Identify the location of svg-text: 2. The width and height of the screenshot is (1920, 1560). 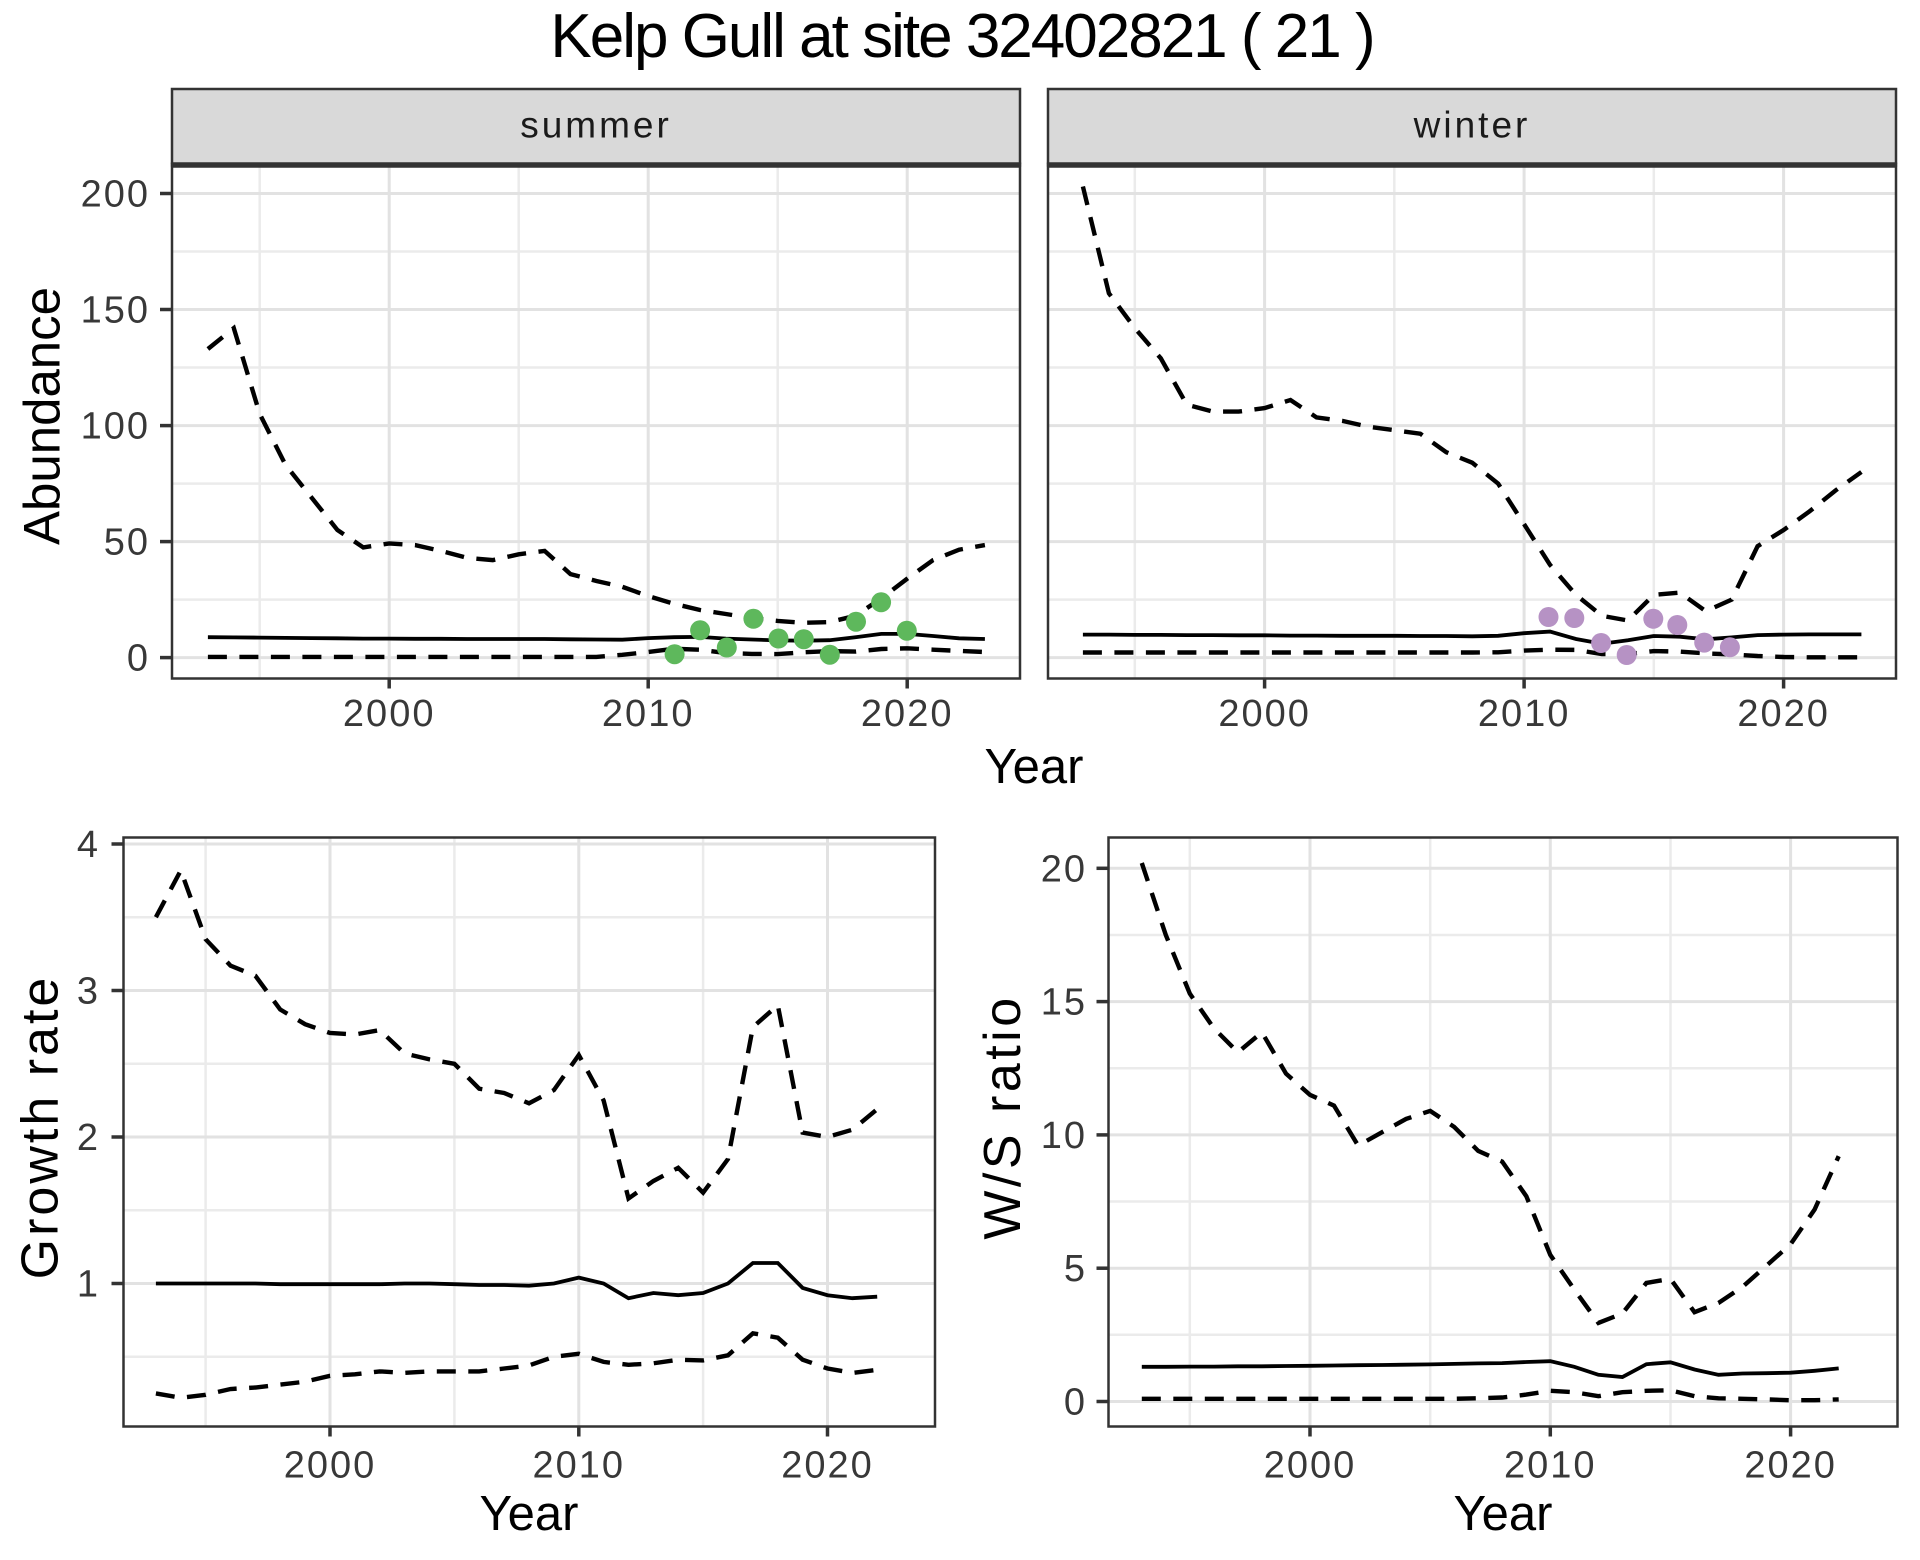
(88, 1138).